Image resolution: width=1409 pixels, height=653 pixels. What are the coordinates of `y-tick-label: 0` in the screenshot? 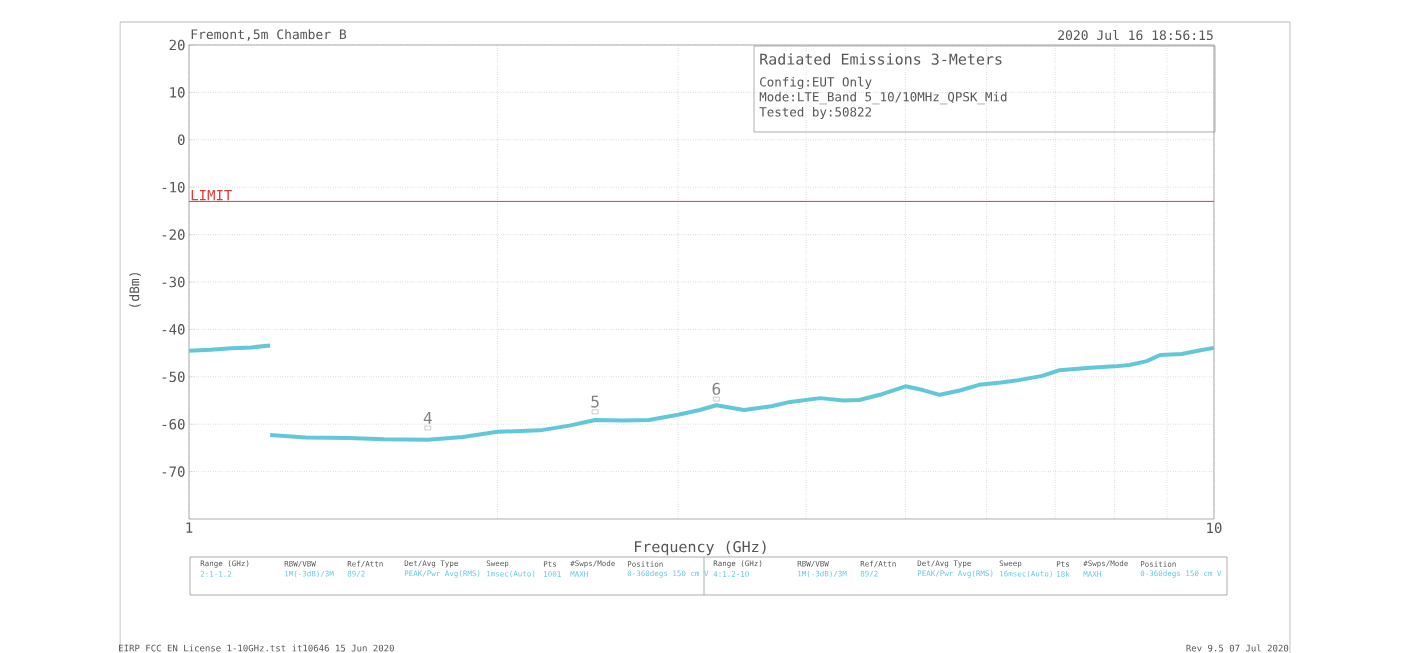 It's located at (181, 140).